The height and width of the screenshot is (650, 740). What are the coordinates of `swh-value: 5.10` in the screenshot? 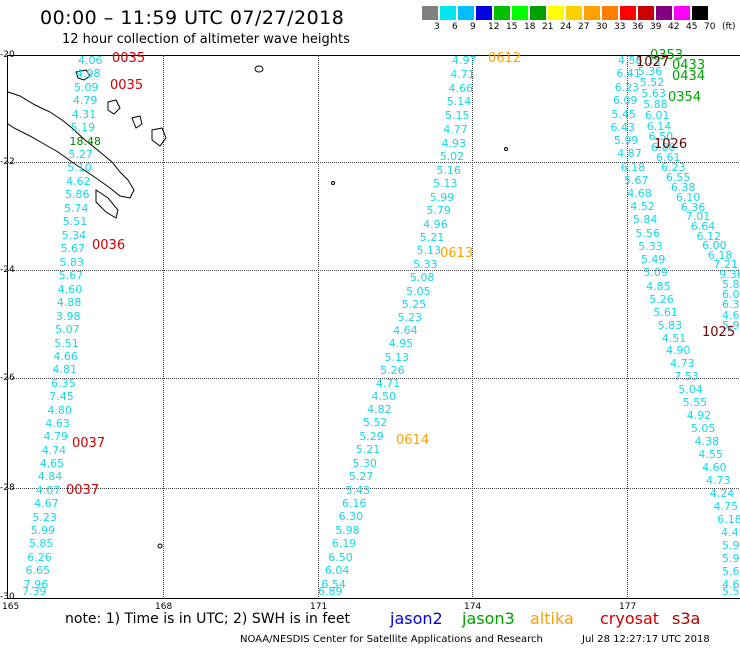 It's located at (79, 168).